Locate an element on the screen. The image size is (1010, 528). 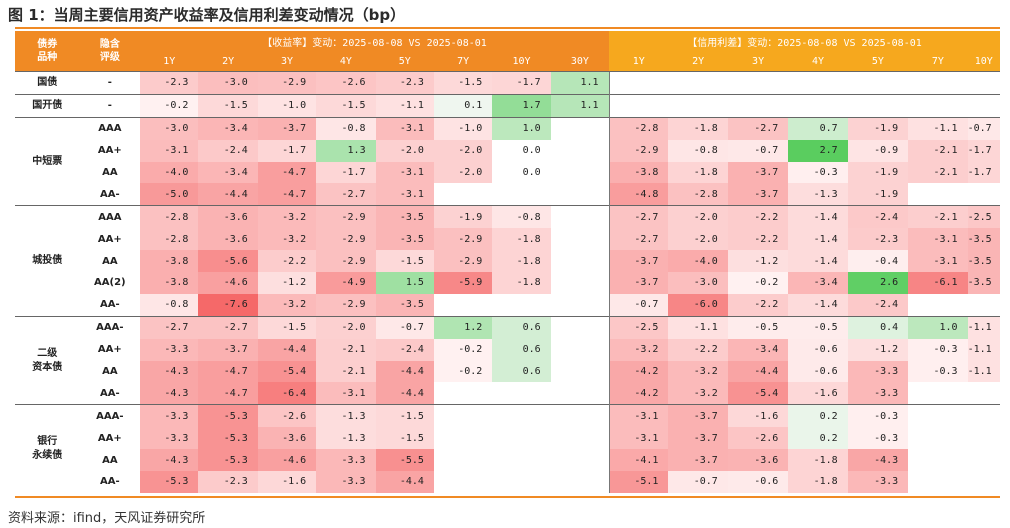
yield-cell: -7.6 is located at coordinates (228, 305).